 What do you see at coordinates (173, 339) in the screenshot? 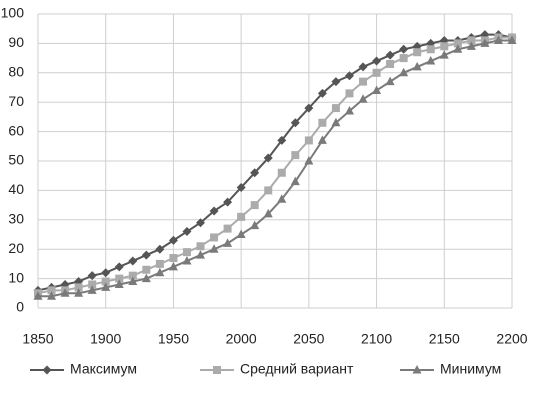
I see `x-tick-label: 1950` at bounding box center [173, 339].